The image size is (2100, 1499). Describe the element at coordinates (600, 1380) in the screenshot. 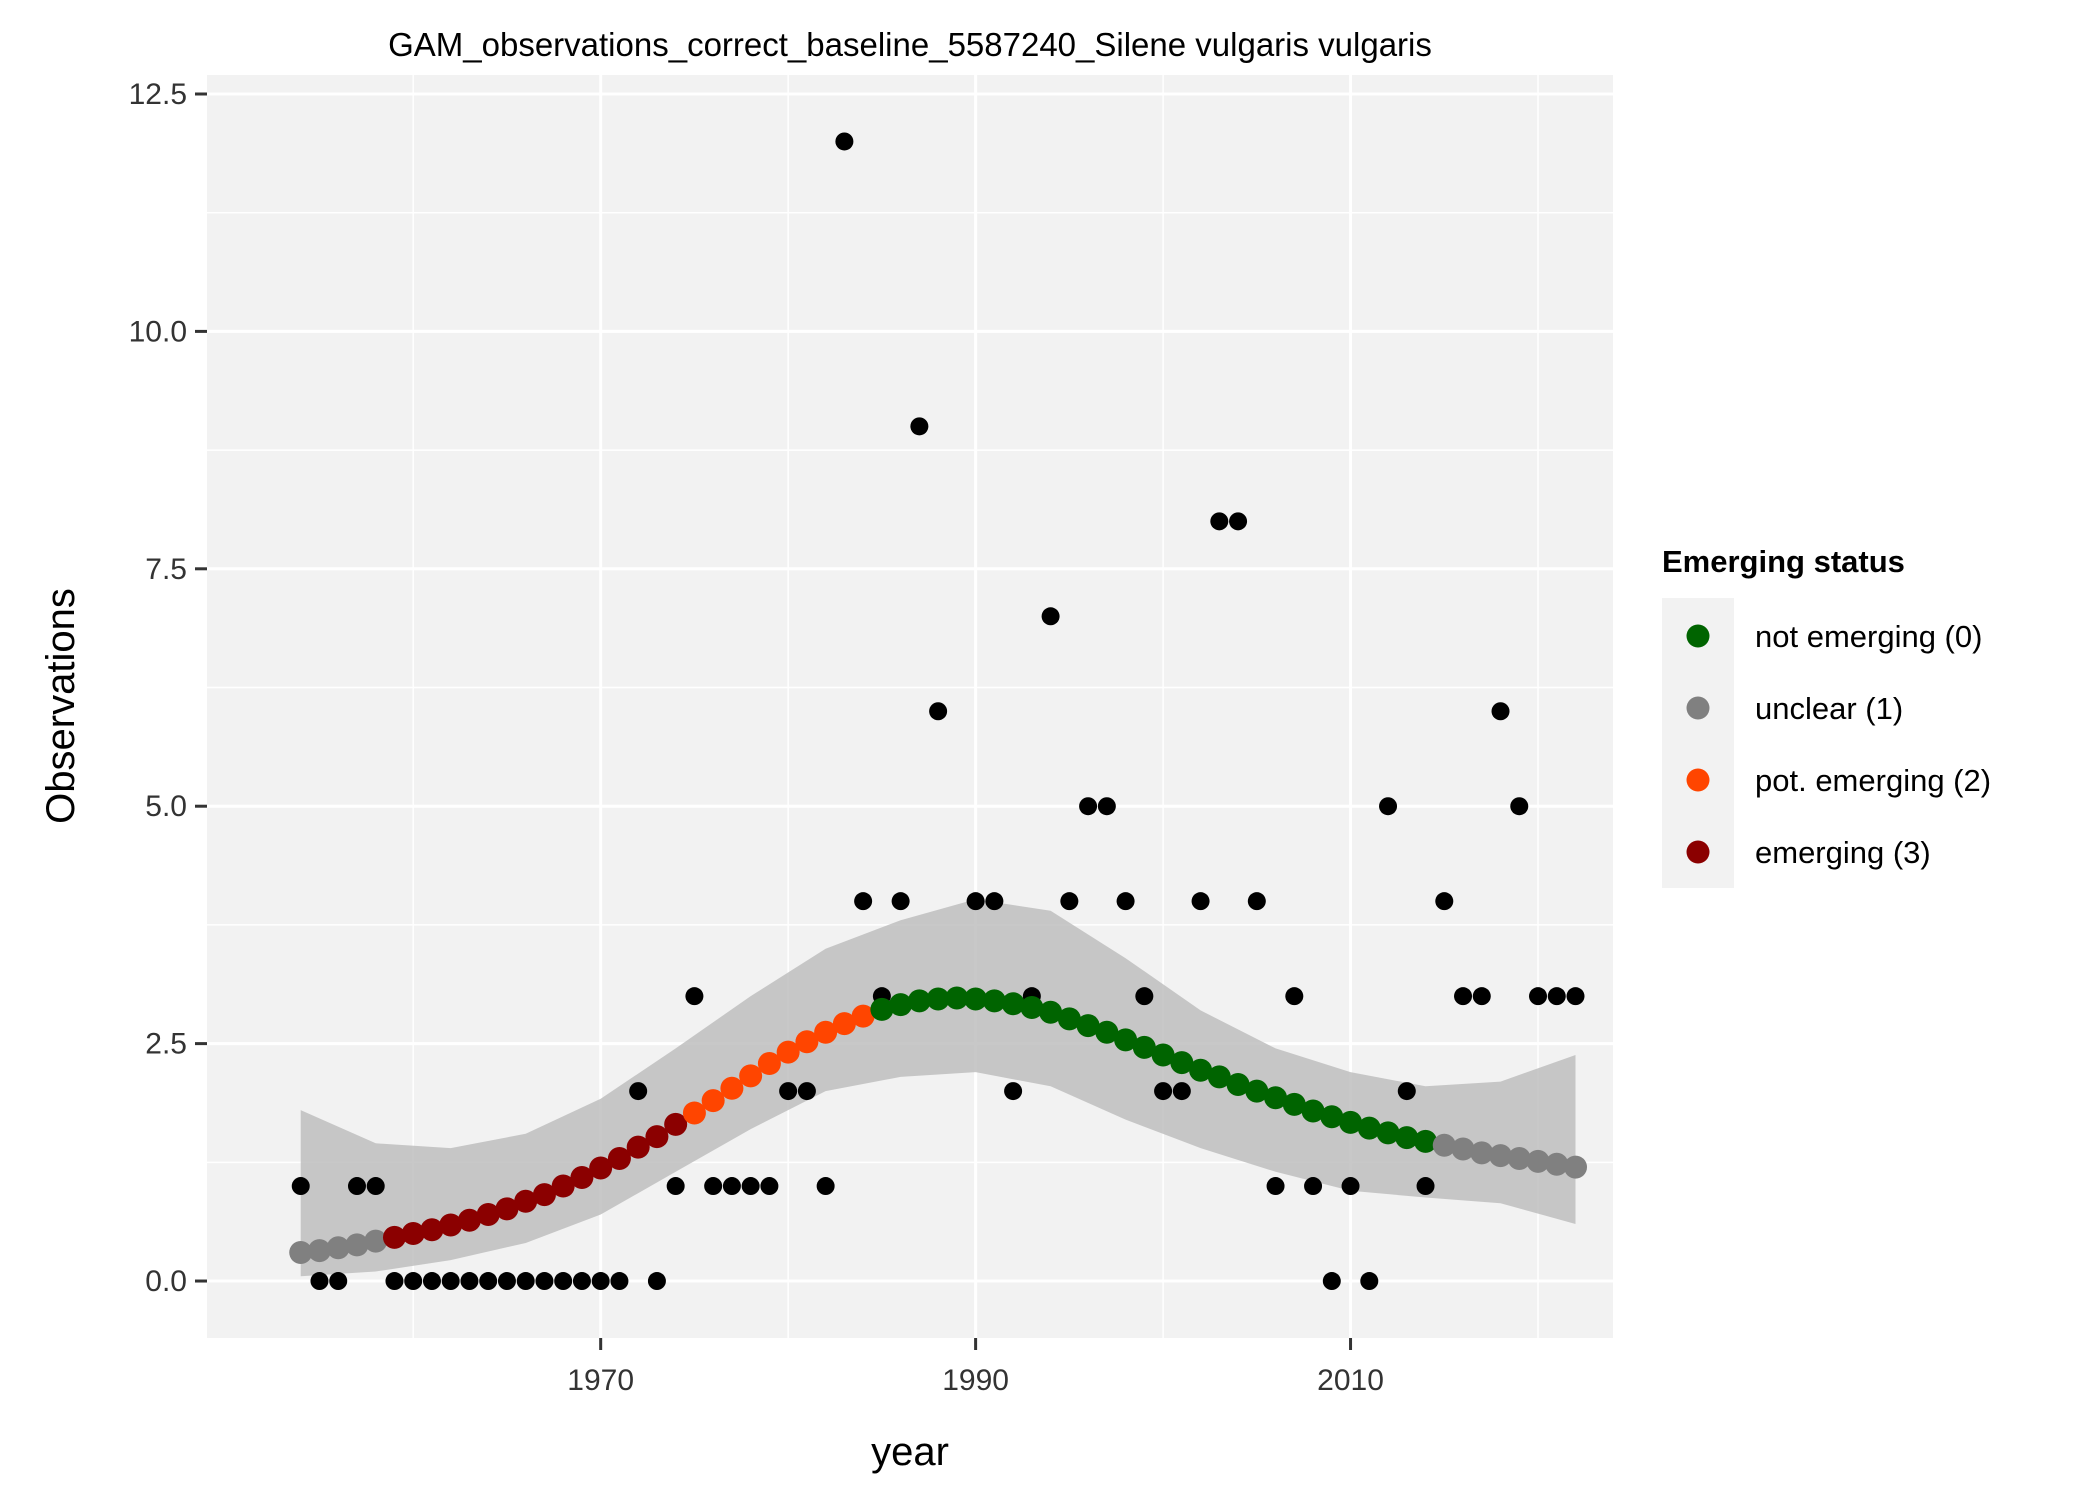

I see `x-tick-label: 1970` at that location.